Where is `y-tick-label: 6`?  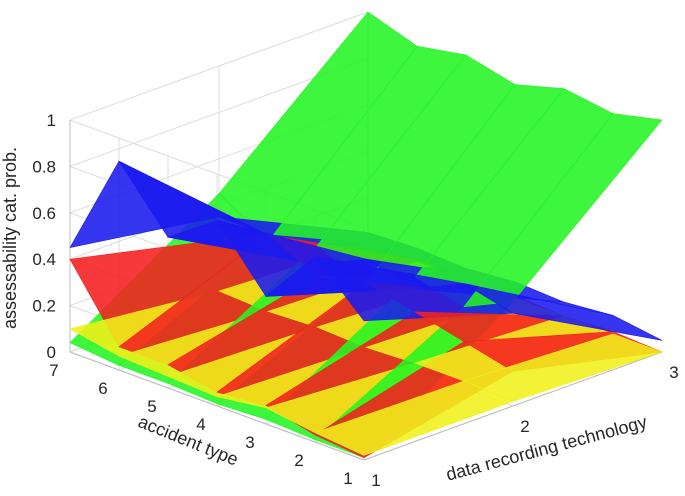 y-tick-label: 6 is located at coordinates (102, 388).